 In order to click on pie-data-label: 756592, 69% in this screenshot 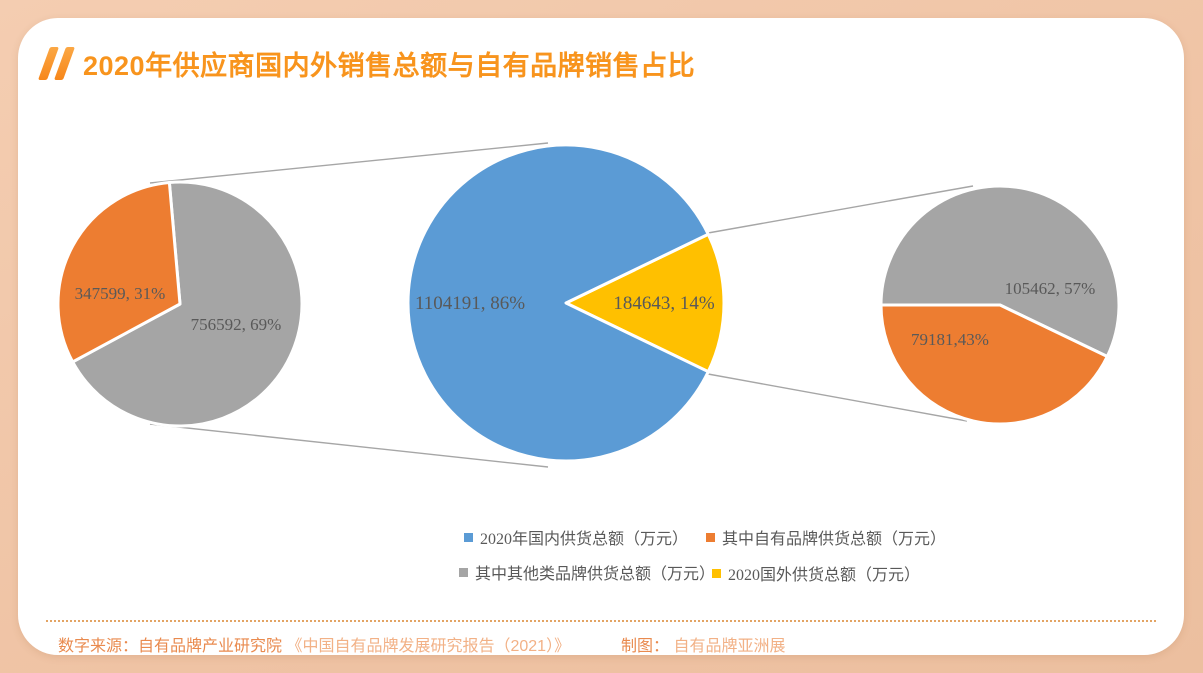, I will do `click(236, 324)`.